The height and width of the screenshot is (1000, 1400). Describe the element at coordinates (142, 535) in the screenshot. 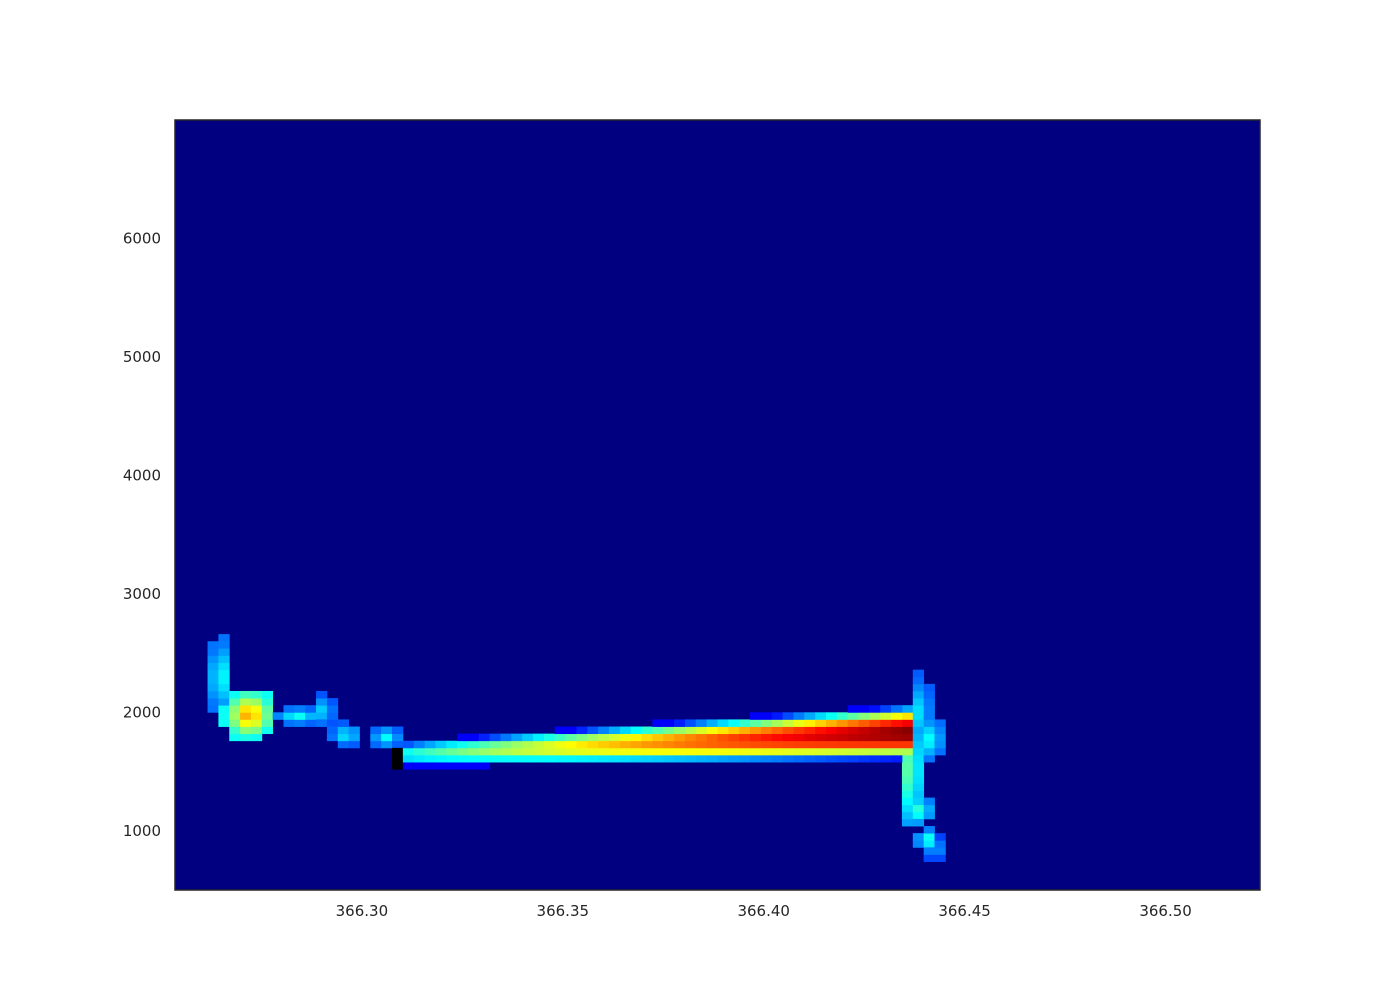

I see `y-axis-tick-labels: 1000 2000 3000 4000 5000 6000` at that location.